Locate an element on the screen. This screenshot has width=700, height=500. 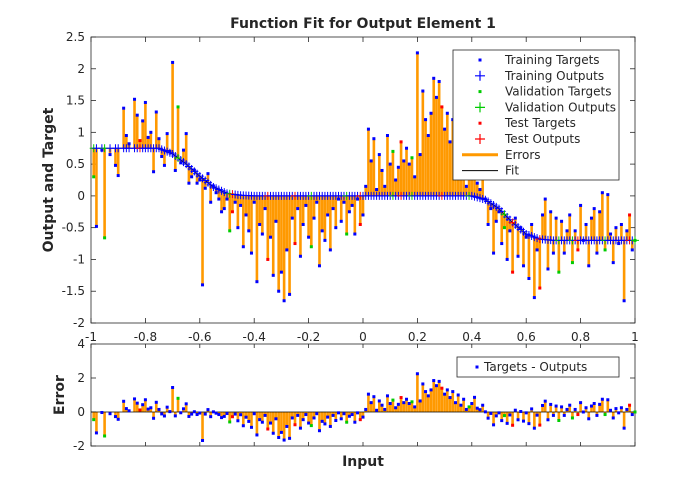
top-x-tick-label: -0.4 is located at coordinates (253, 337).